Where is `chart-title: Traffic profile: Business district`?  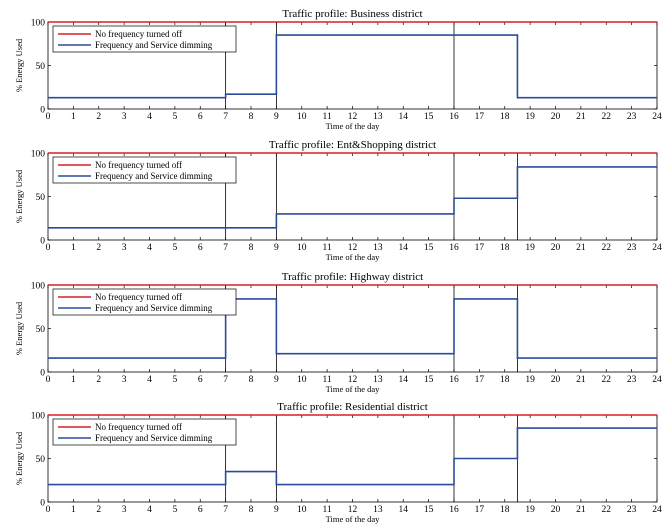
chart-title: Traffic profile: Business district is located at coordinates (352, 14).